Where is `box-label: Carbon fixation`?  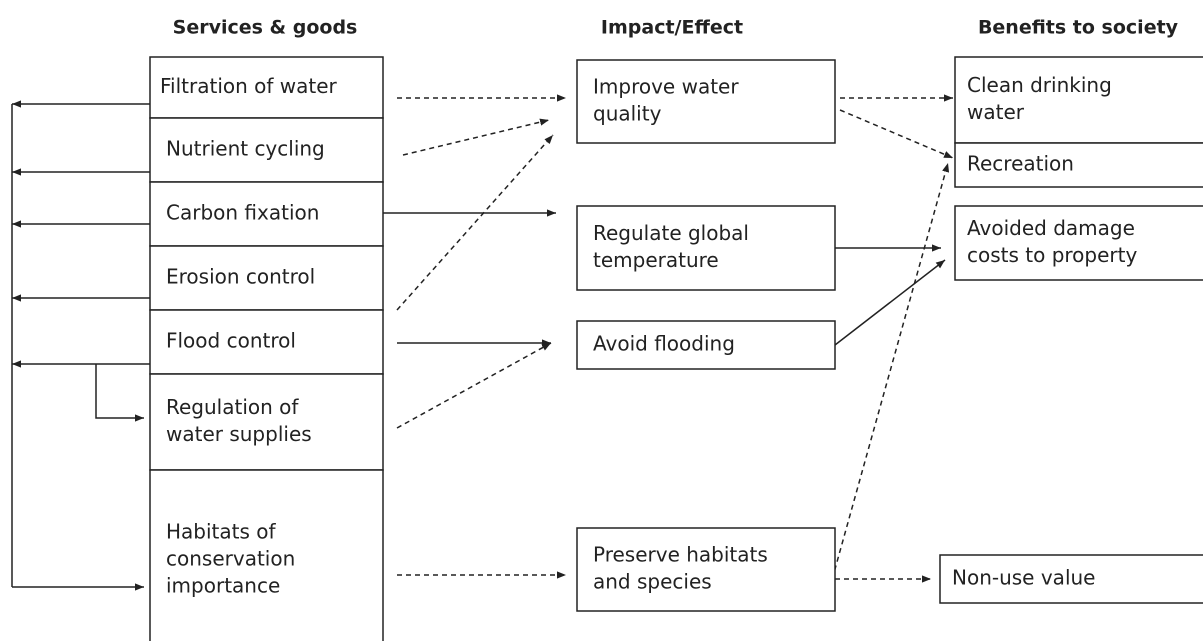 box-label: Carbon fixation is located at coordinates (242, 213).